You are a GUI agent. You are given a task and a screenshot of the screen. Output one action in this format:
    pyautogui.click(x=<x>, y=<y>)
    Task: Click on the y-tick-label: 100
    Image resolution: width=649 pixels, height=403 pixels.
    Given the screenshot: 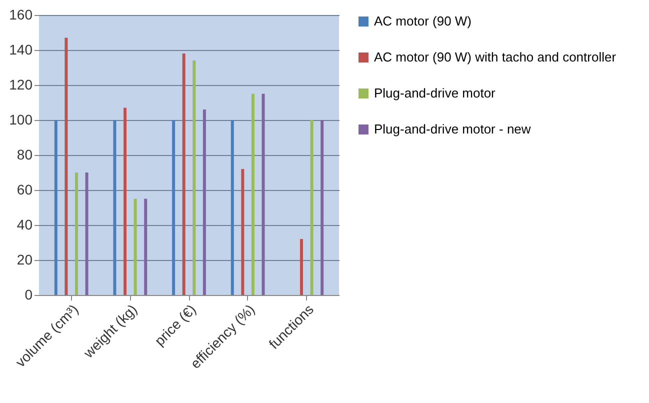 What is the action you would take?
    pyautogui.click(x=21, y=120)
    